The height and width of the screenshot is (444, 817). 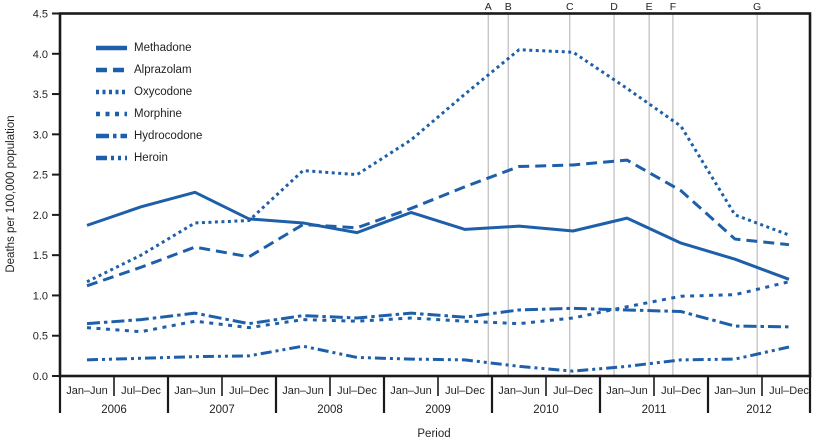 I want to click on year-label: 2009, so click(x=438, y=410).